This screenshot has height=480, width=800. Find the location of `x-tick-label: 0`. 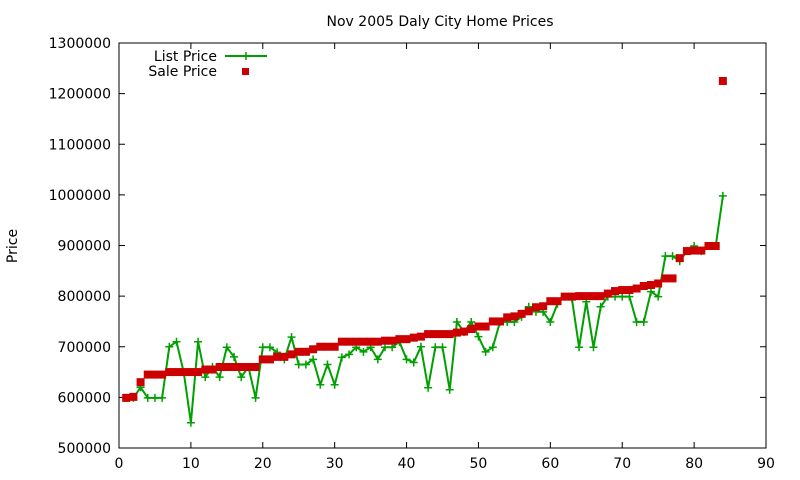

x-tick-label: 0 is located at coordinates (119, 464).